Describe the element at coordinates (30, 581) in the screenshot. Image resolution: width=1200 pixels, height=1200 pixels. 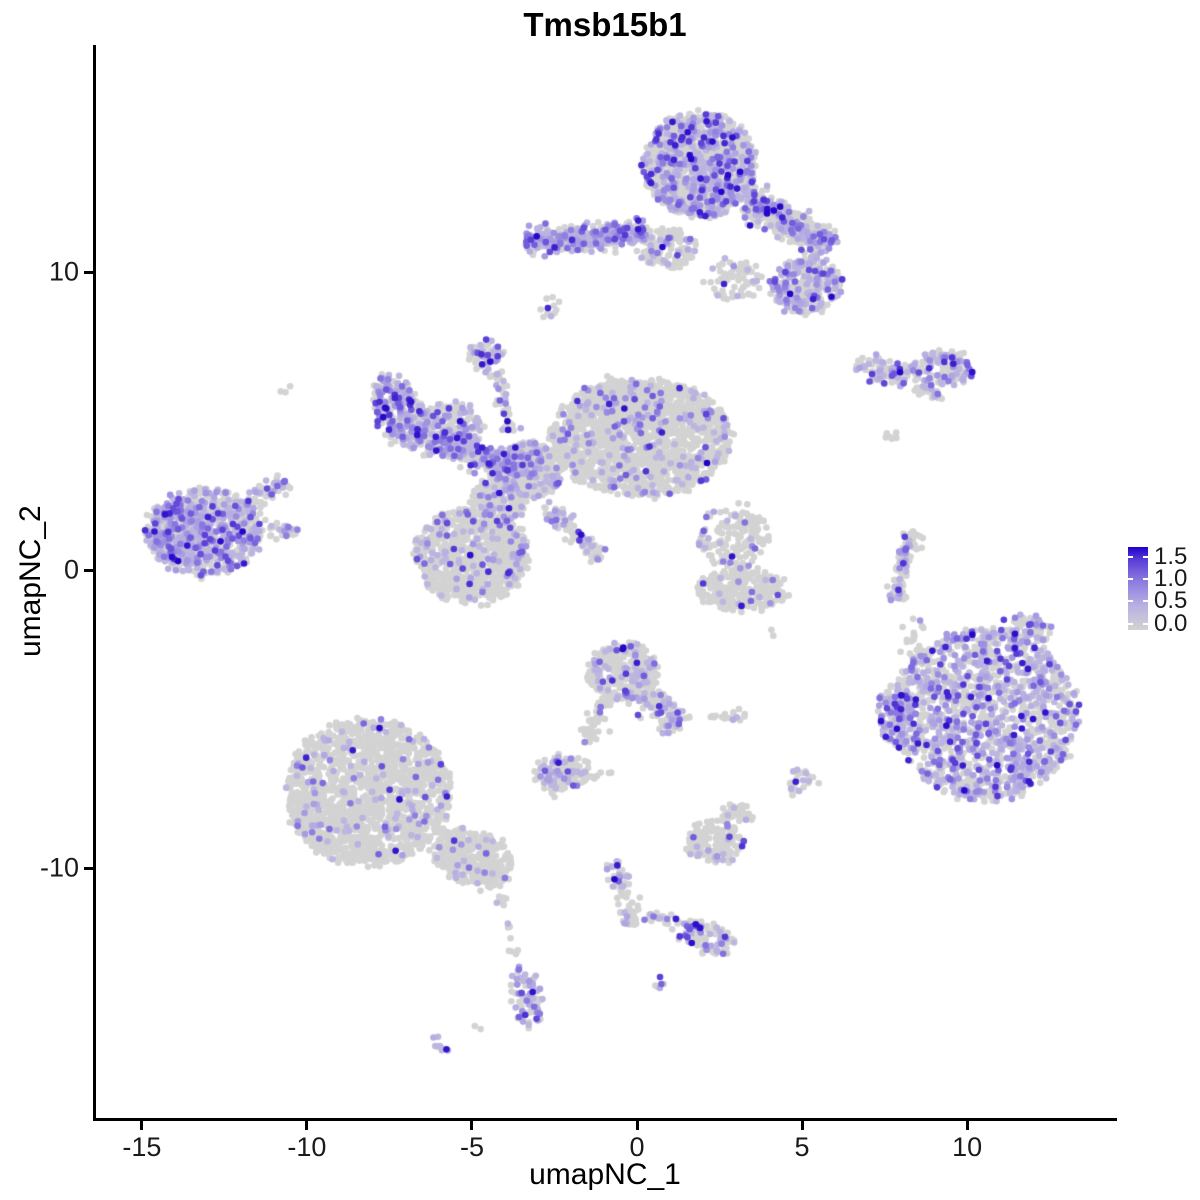
I see `y-axis-title: umapNC_2` at that location.